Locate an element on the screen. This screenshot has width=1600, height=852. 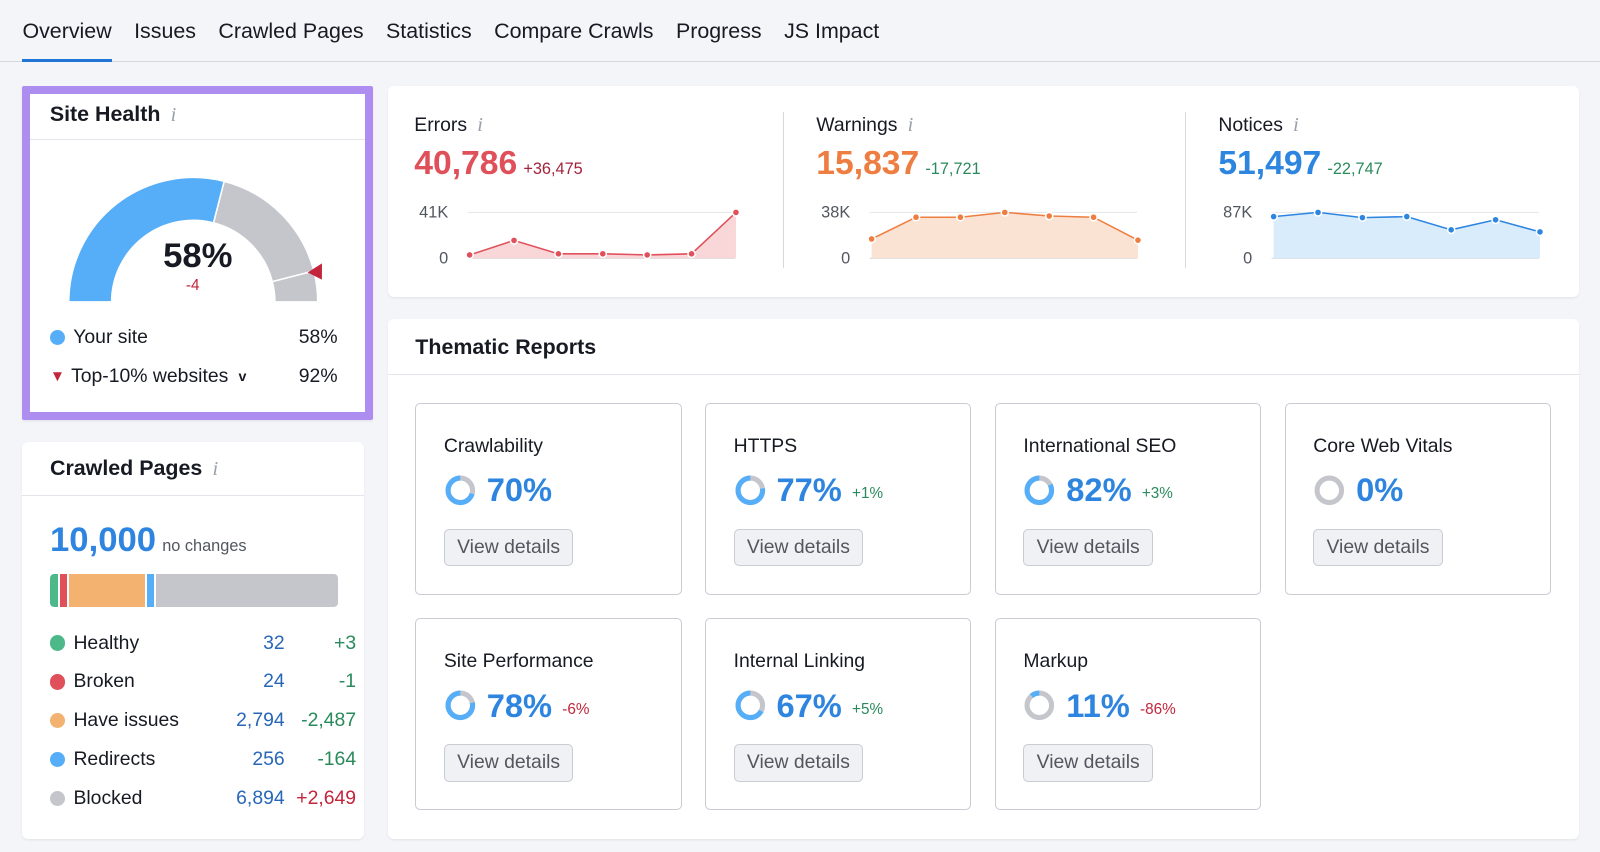
crawled-row-blocked: Blocked 6,894 +2,649 is located at coordinates (202, 798).